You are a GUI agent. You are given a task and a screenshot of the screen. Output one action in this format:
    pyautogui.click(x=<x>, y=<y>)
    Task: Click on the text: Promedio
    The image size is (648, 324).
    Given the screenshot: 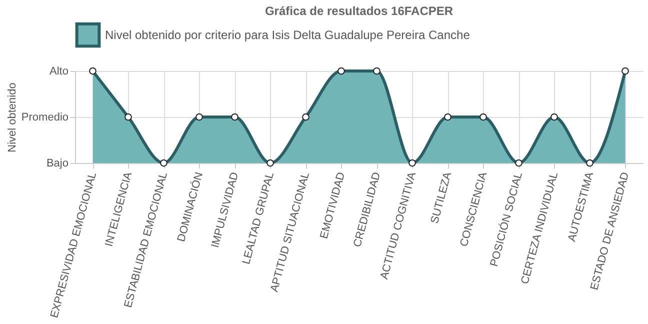 What is the action you would take?
    pyautogui.click(x=44, y=118)
    